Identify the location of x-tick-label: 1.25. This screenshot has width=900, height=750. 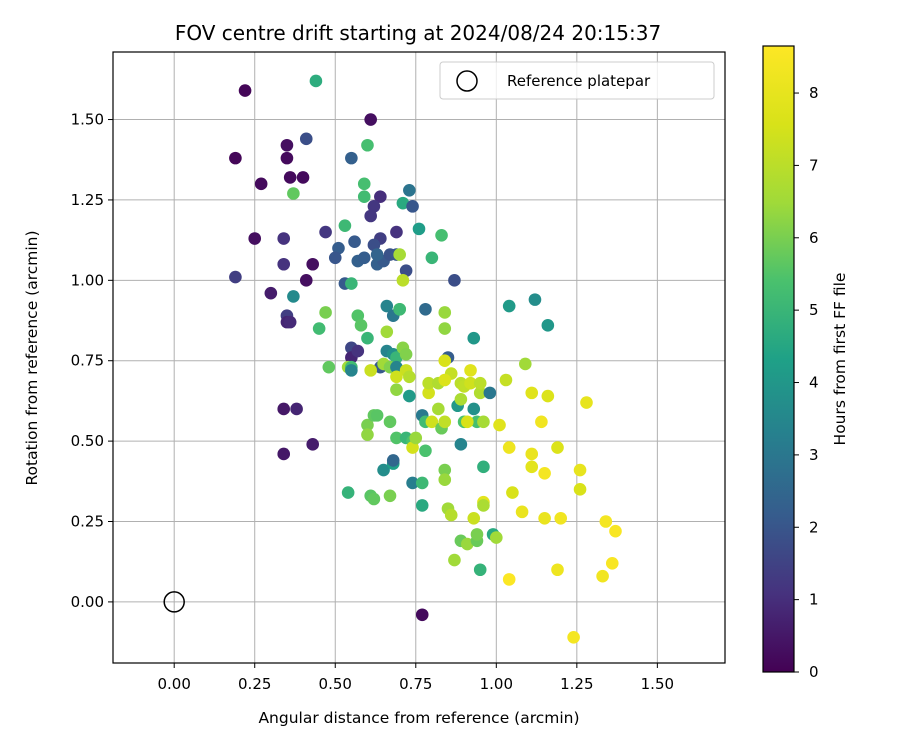
(576, 684).